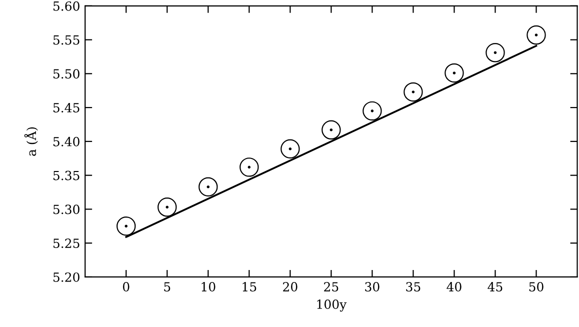  Describe the element at coordinates (66, 243) in the screenshot. I see `y-tick-label: 5.25` at that location.